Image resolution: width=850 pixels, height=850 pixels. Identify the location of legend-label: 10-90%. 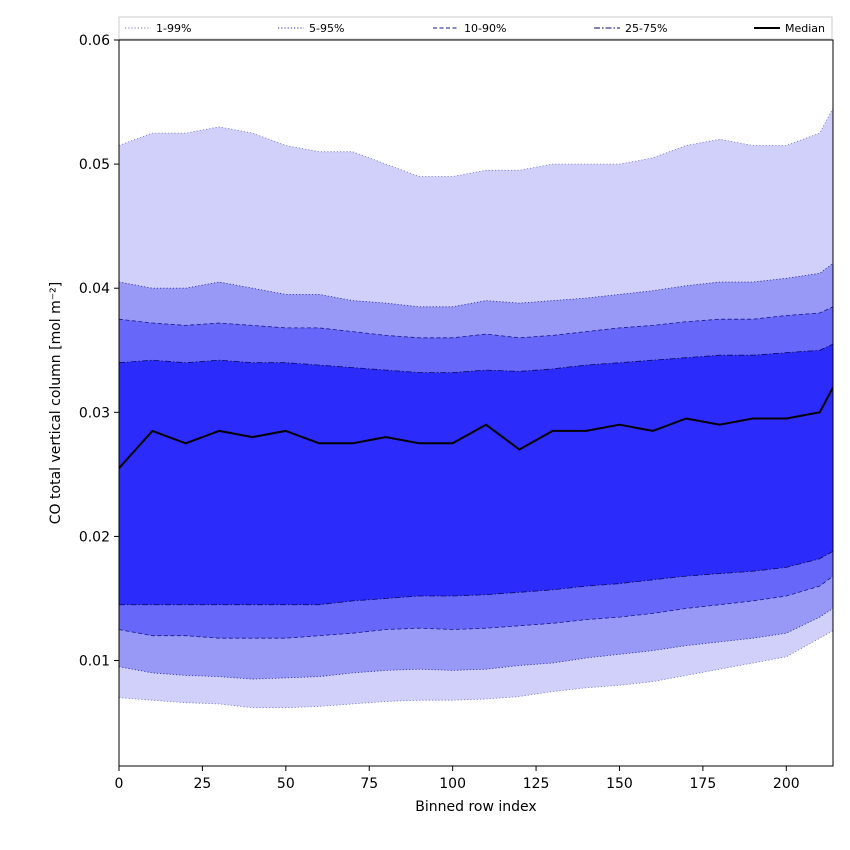
(485, 28).